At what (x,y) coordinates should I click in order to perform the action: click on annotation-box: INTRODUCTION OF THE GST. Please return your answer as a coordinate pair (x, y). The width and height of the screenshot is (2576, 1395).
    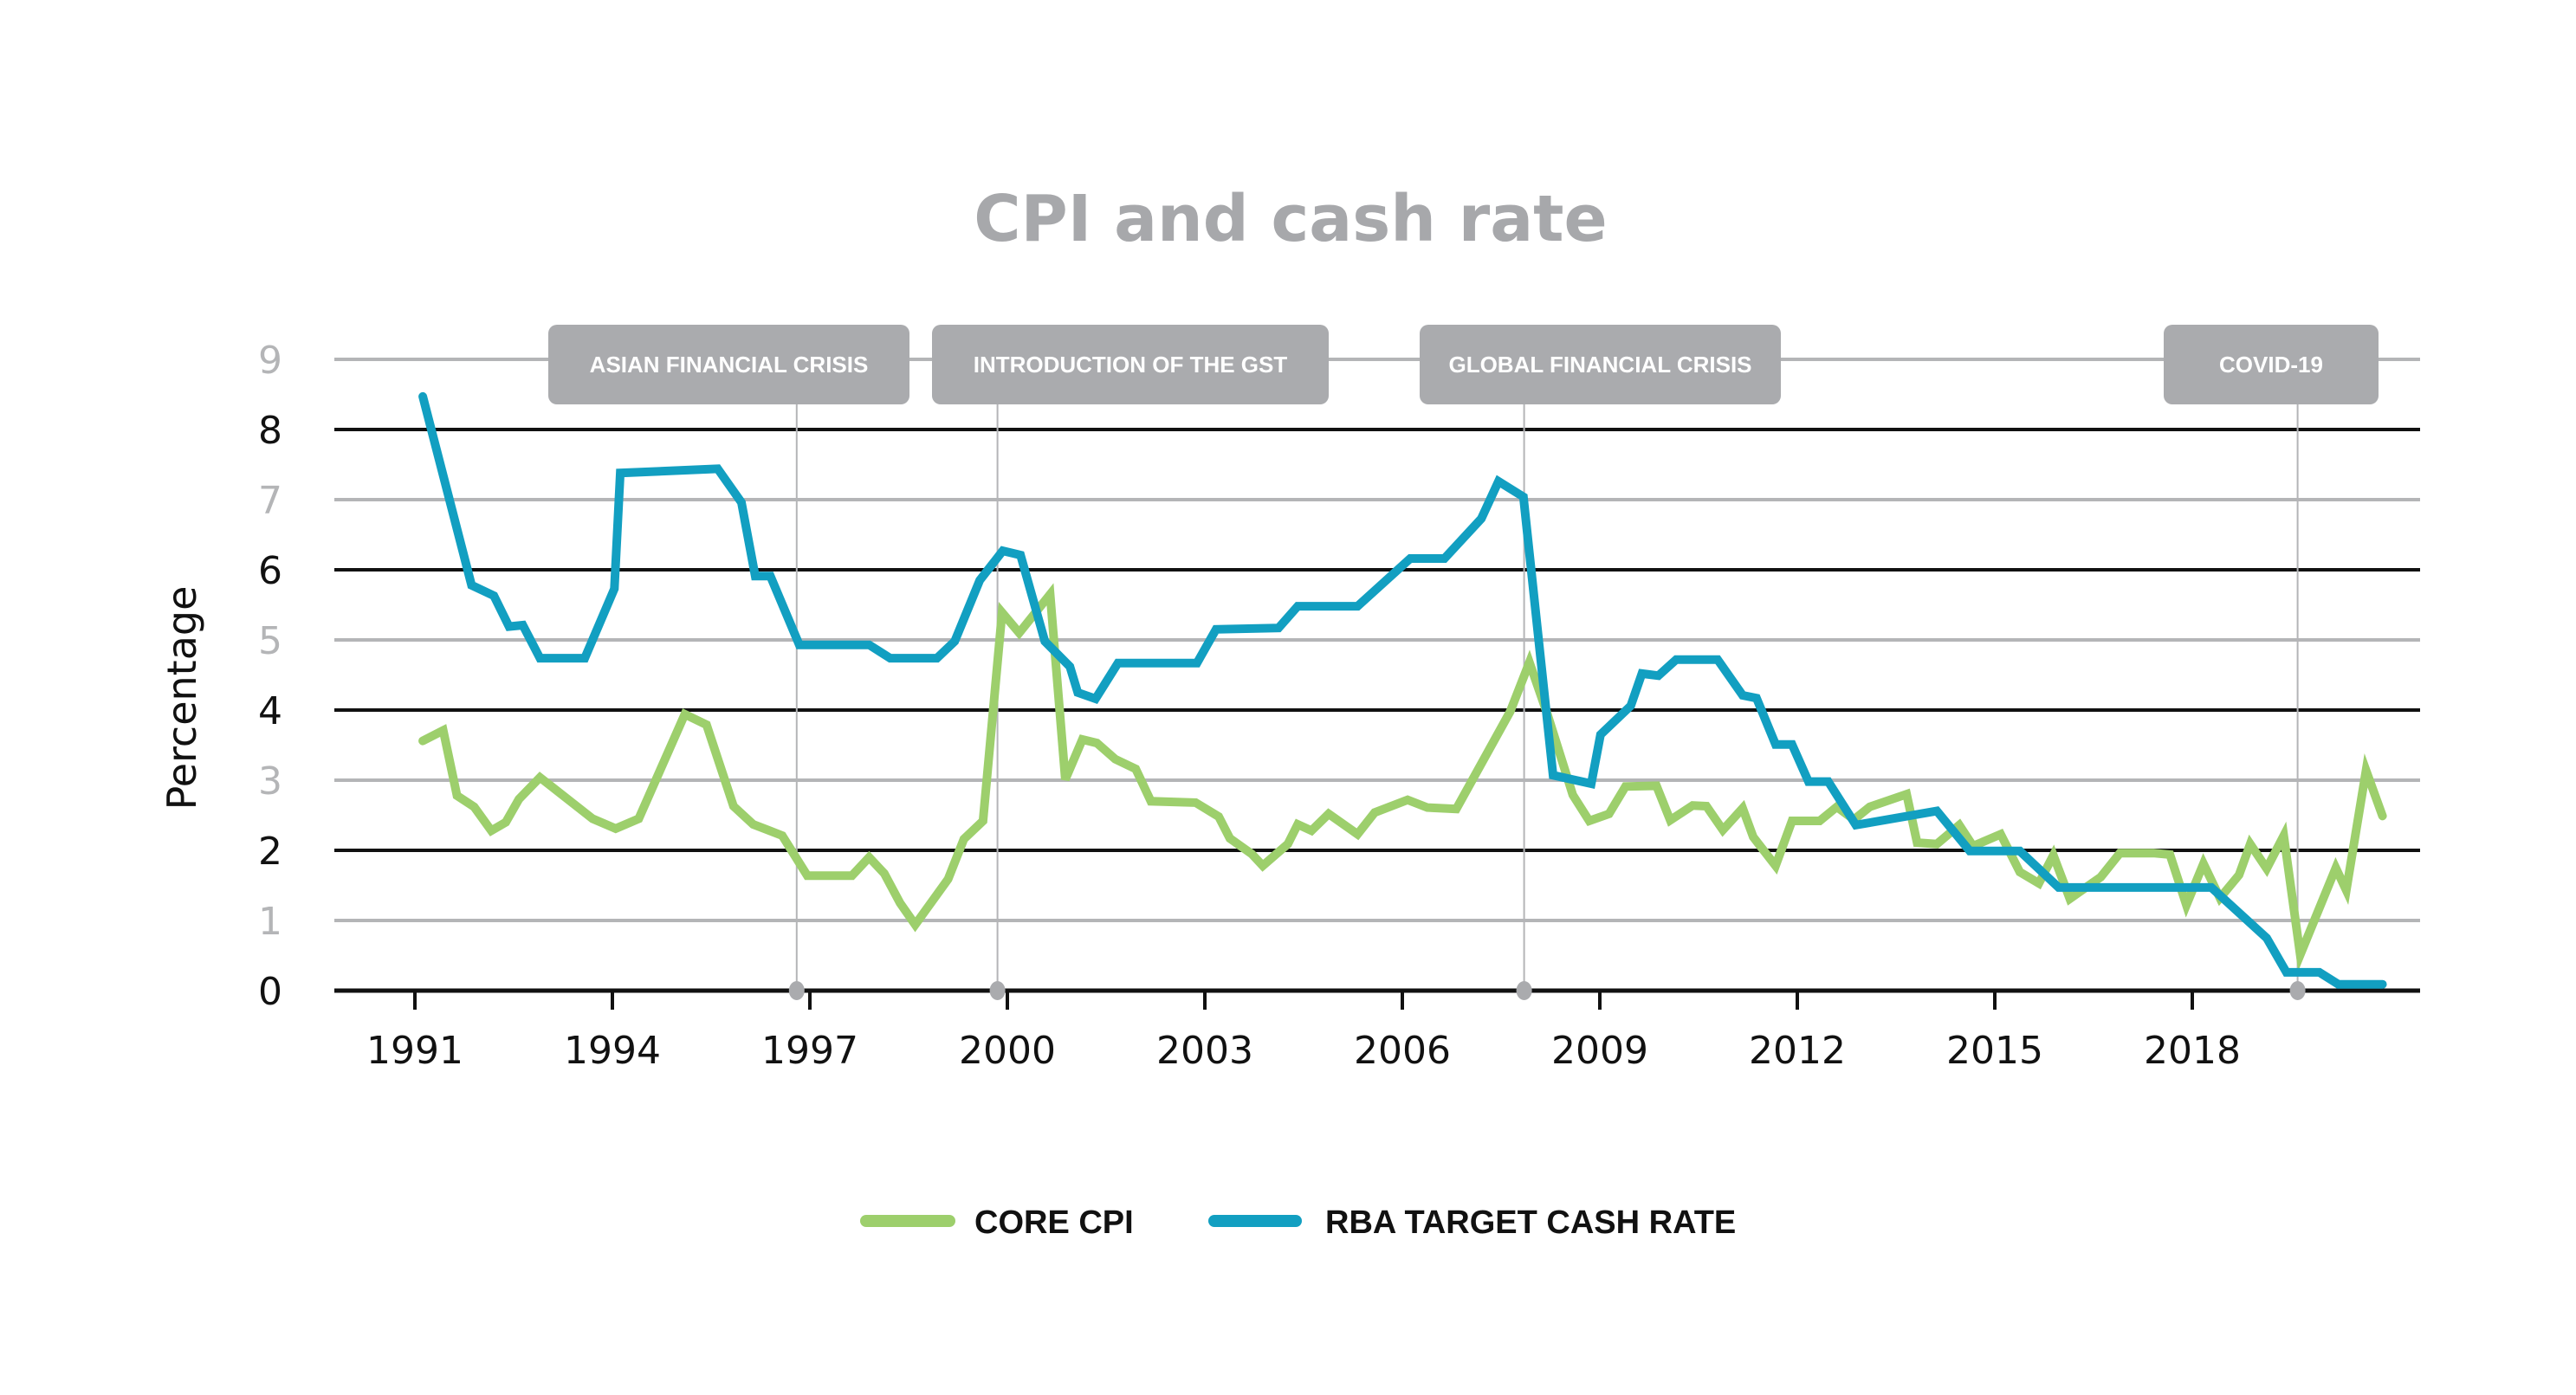
    Looking at the image, I should click on (1130, 364).